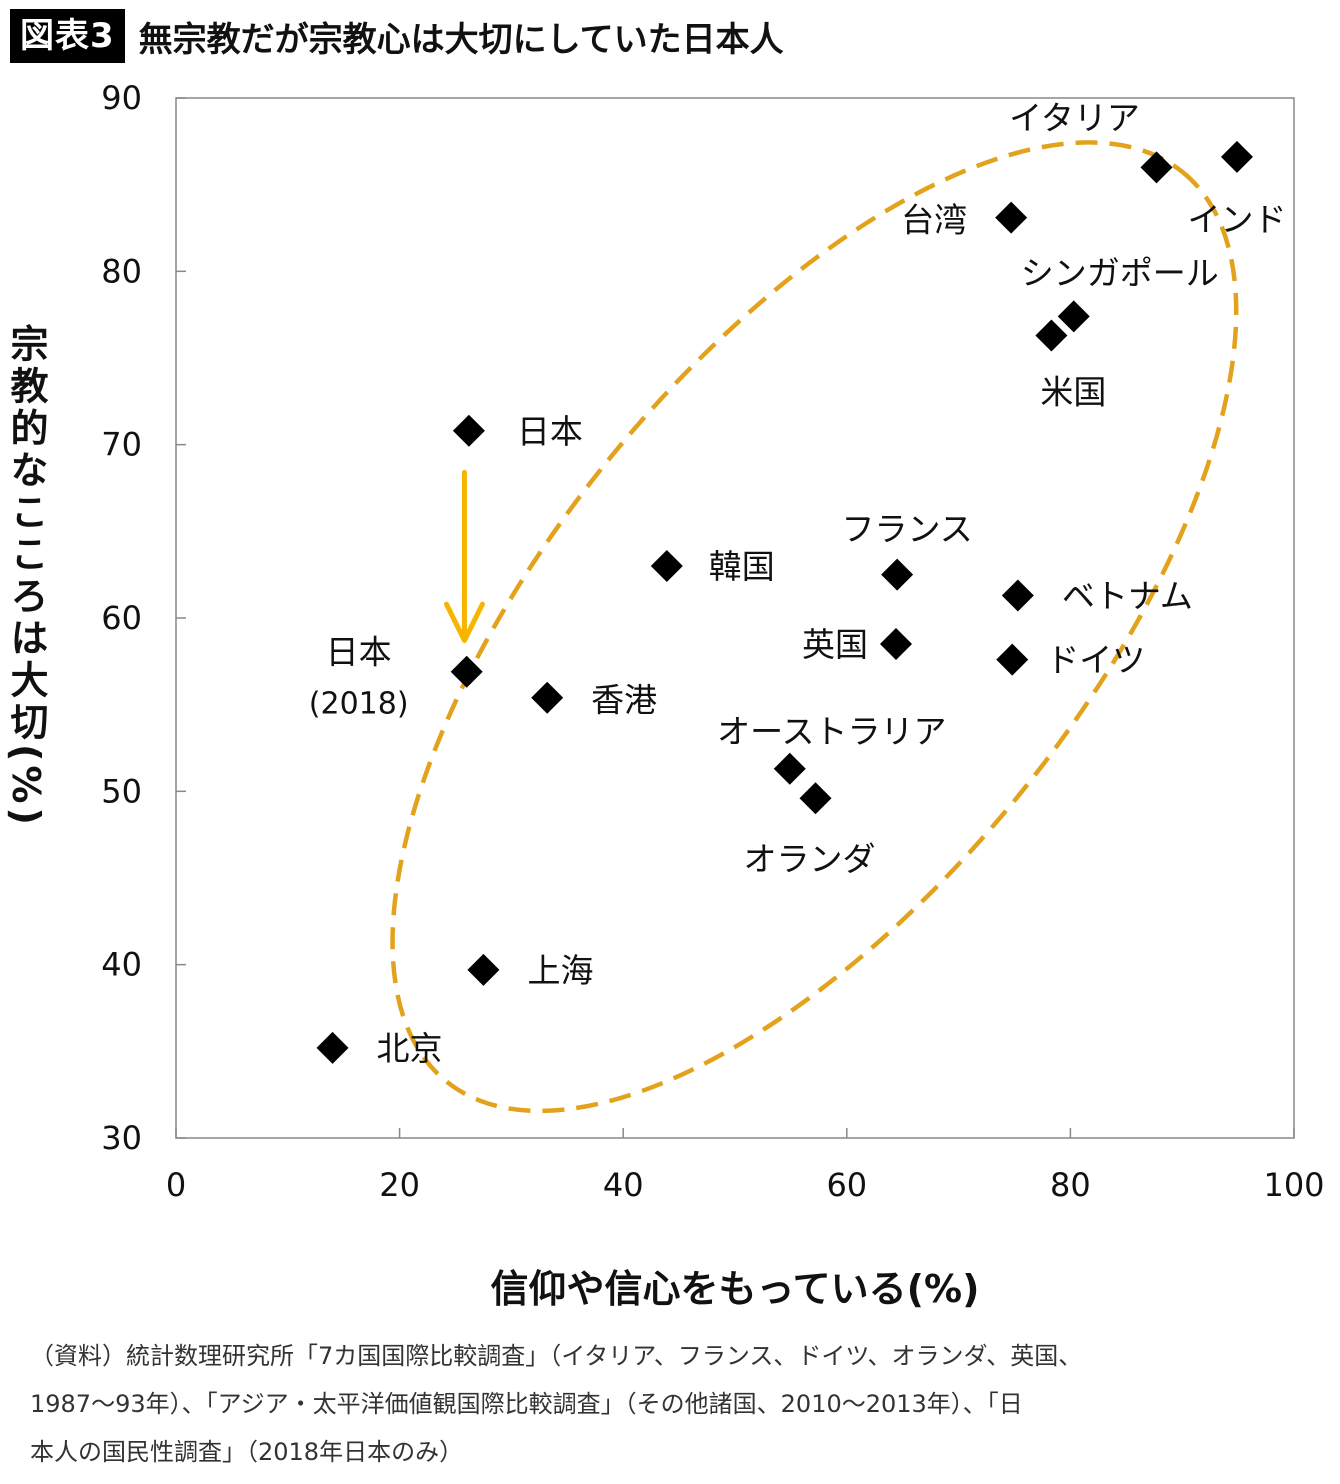 The height and width of the screenshot is (1484, 1340). I want to click on data-point-label: 香港, so click(624, 700).